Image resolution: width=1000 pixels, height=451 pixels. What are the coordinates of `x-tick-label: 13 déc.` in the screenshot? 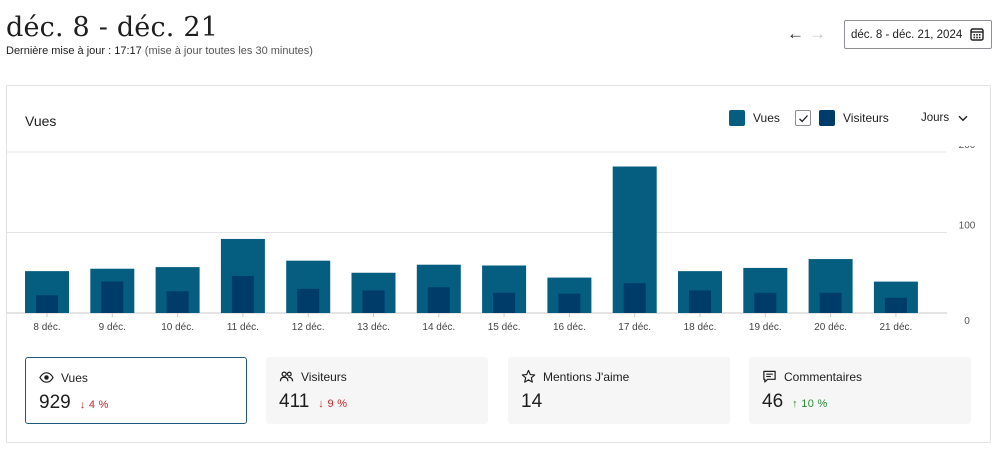 It's located at (373, 327).